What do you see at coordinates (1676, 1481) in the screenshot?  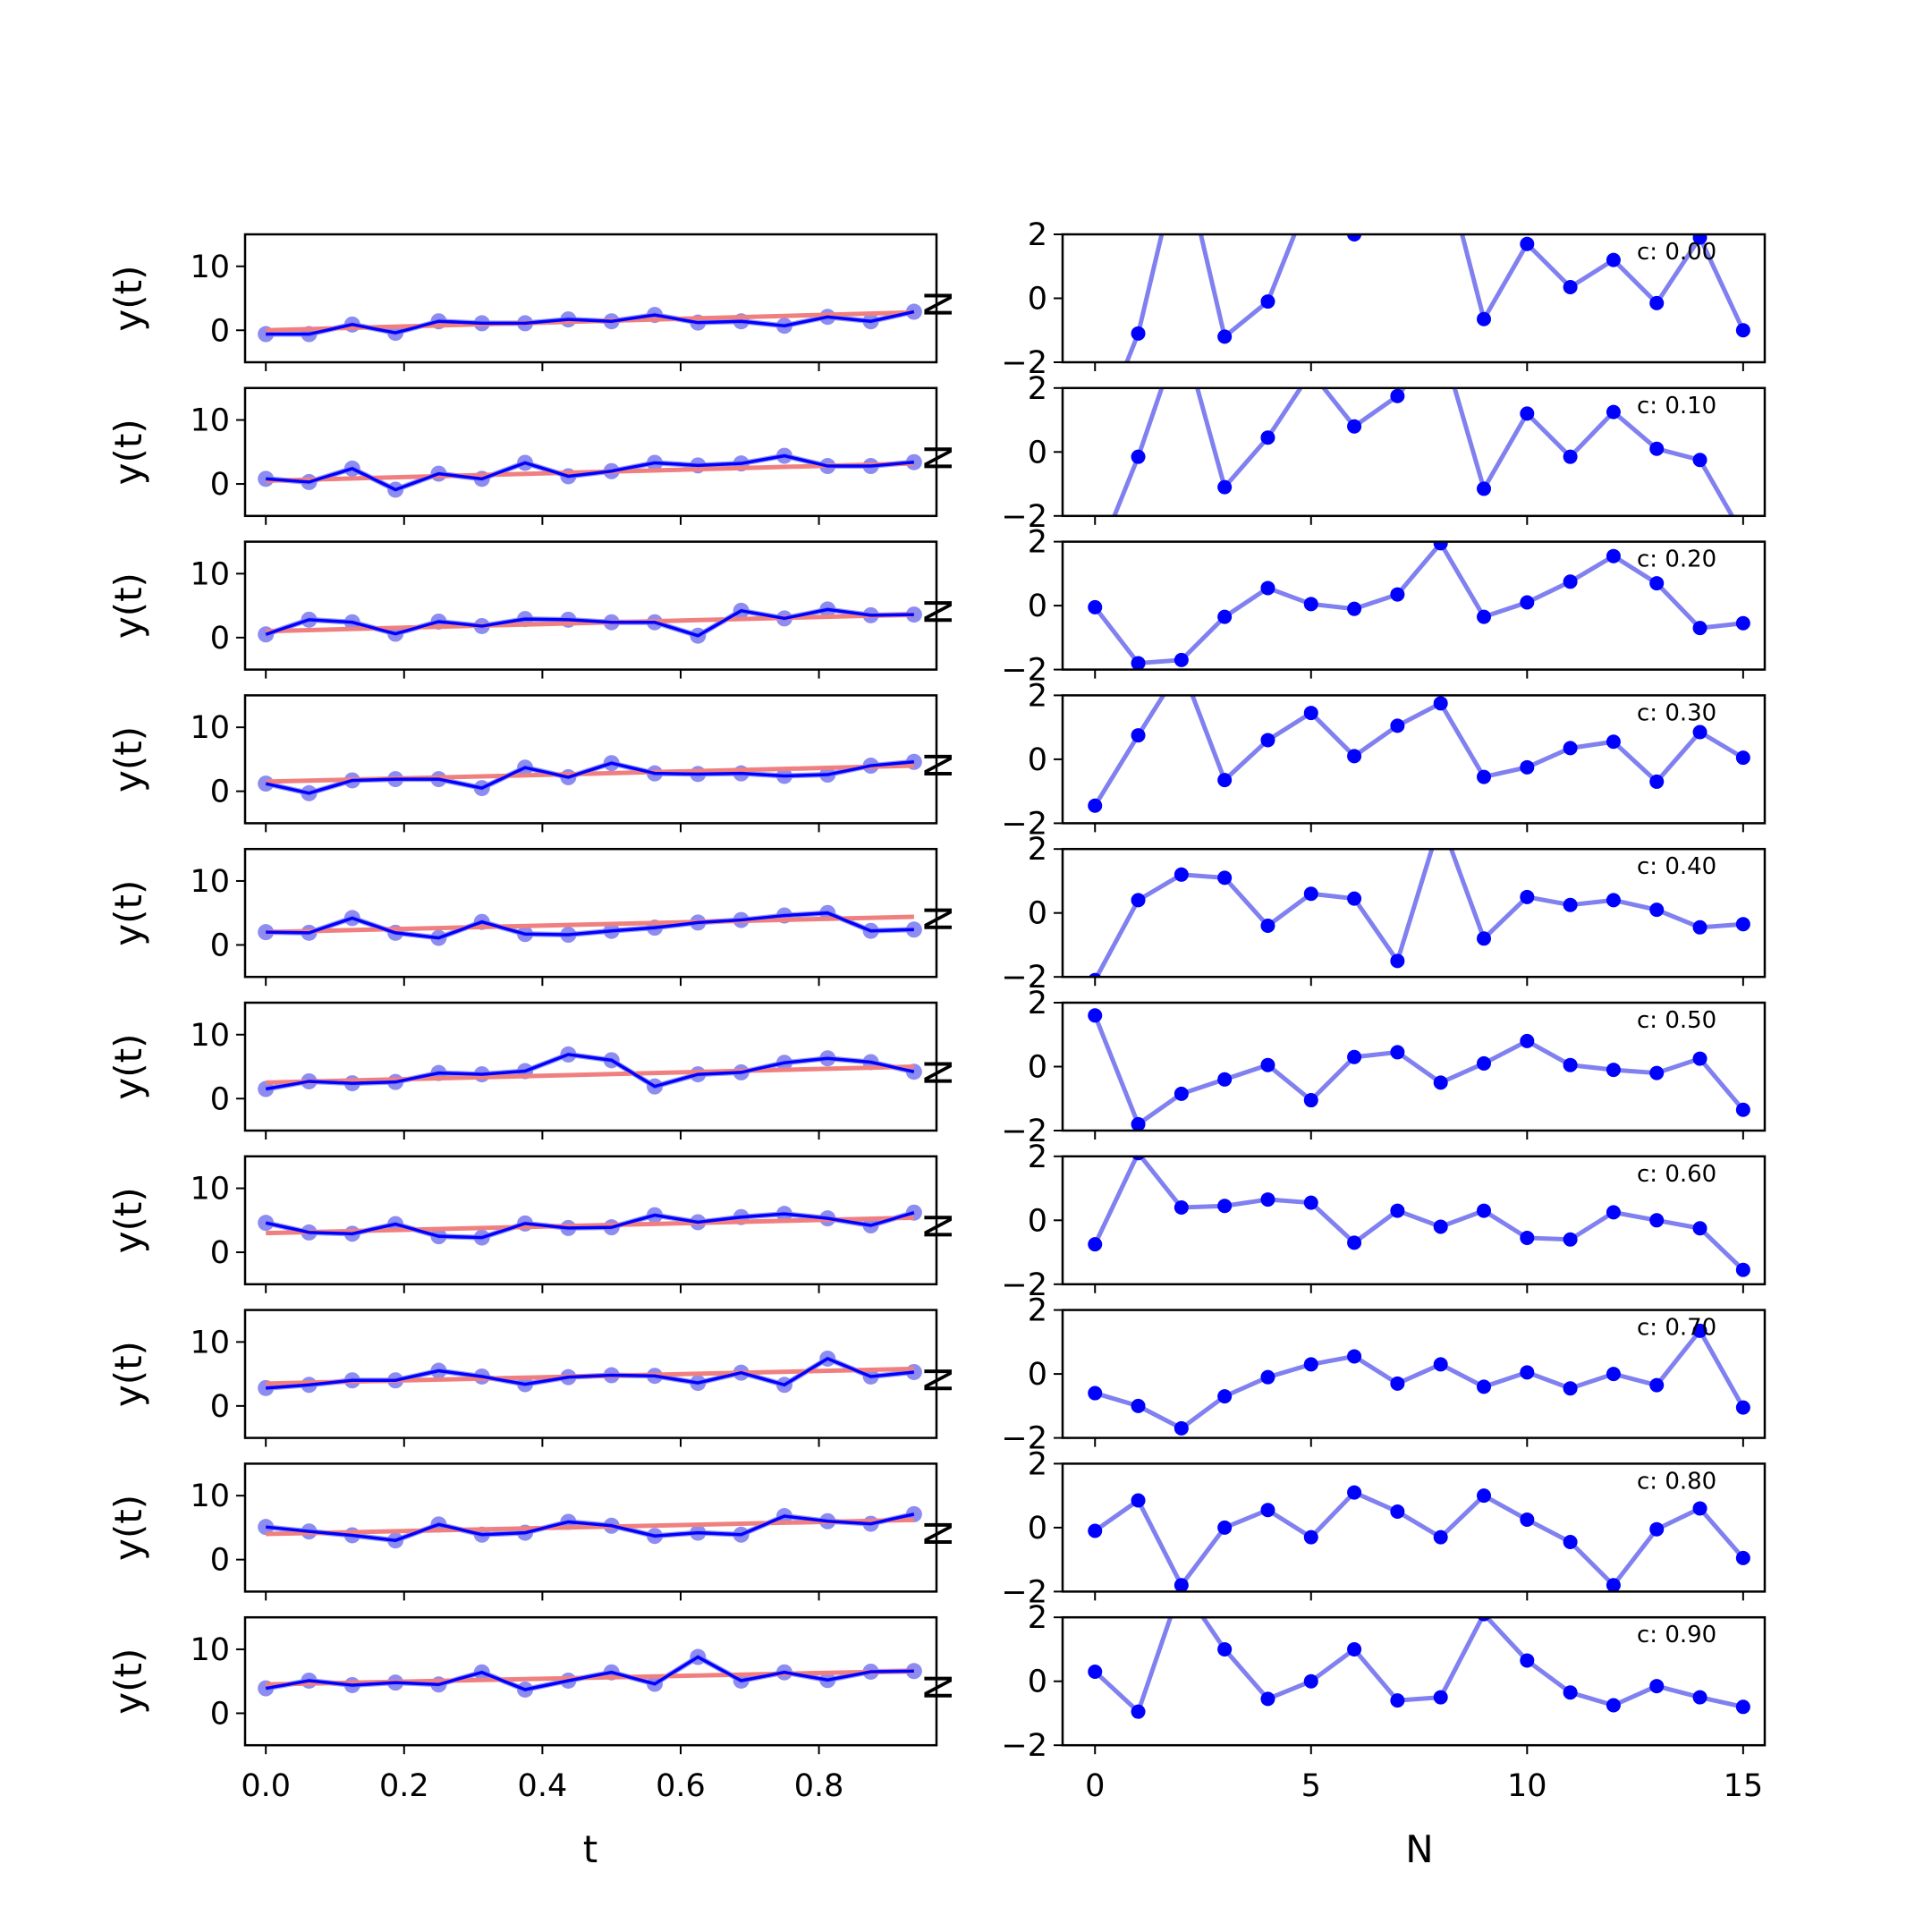 I see `c-value-label: c: 0.80` at bounding box center [1676, 1481].